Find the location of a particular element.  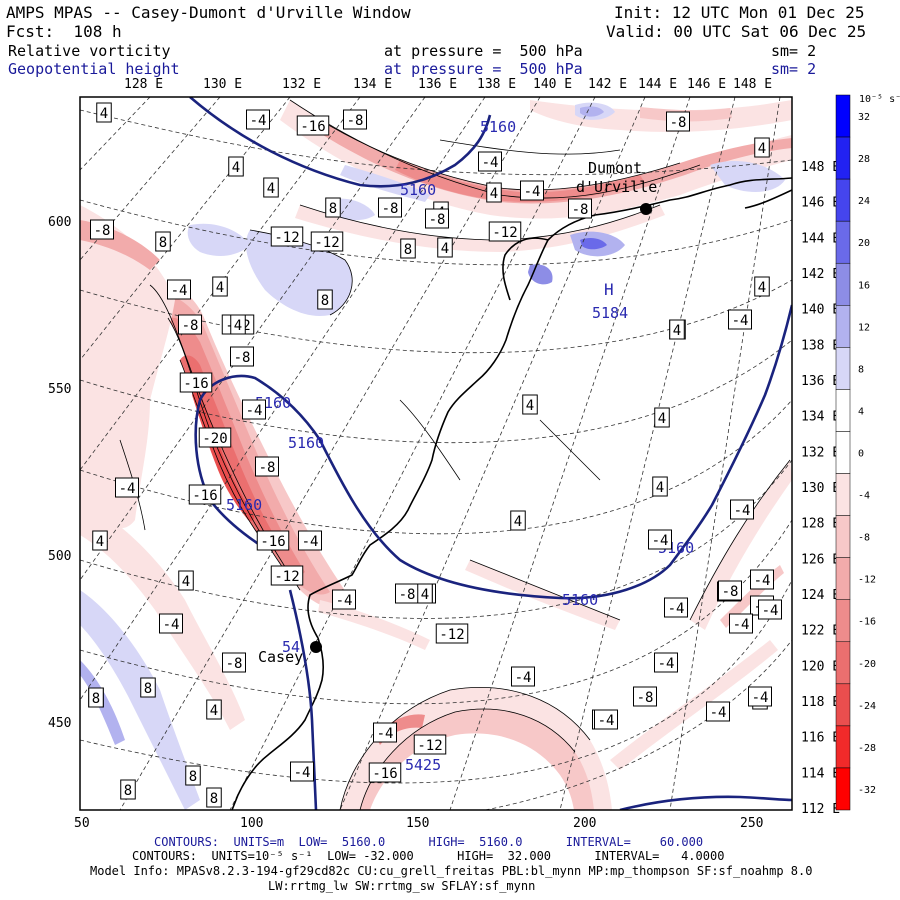

height-label: 5184 is located at coordinates (610, 313).